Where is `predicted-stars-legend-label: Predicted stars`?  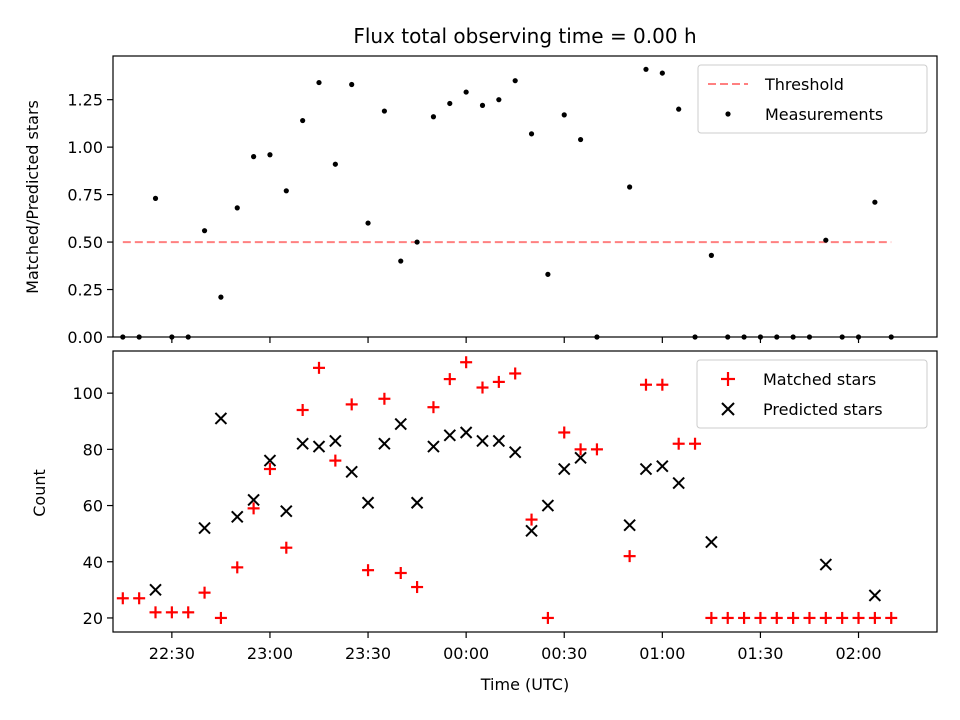
predicted-stars-legend-label: Predicted stars is located at coordinates (823, 409).